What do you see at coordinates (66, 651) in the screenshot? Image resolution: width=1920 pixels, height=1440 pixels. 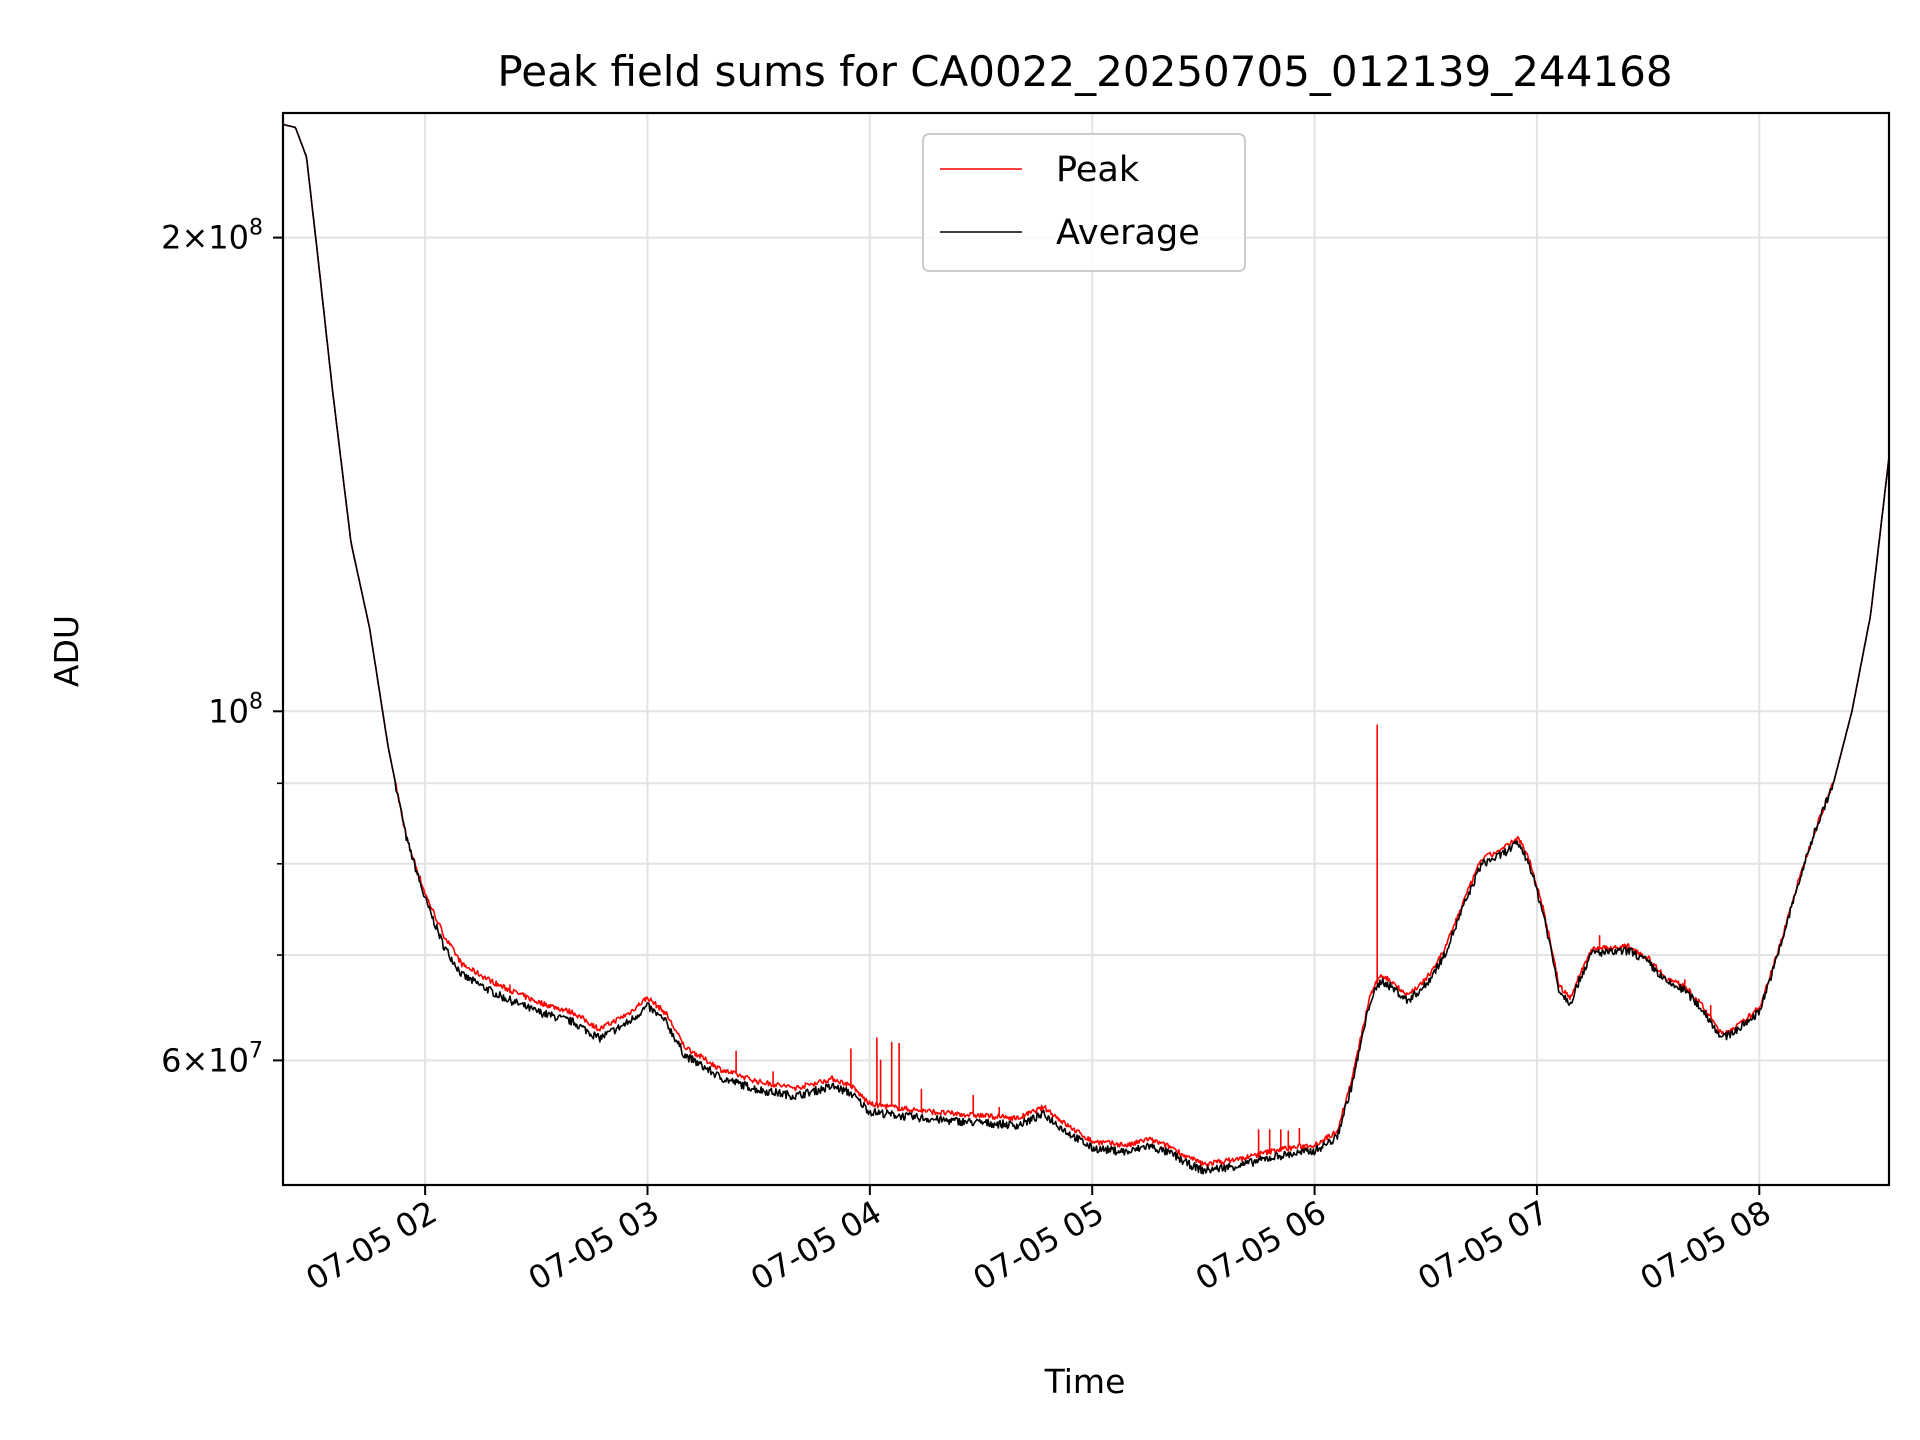 I see `y-axis-label: ADU` at bounding box center [66, 651].